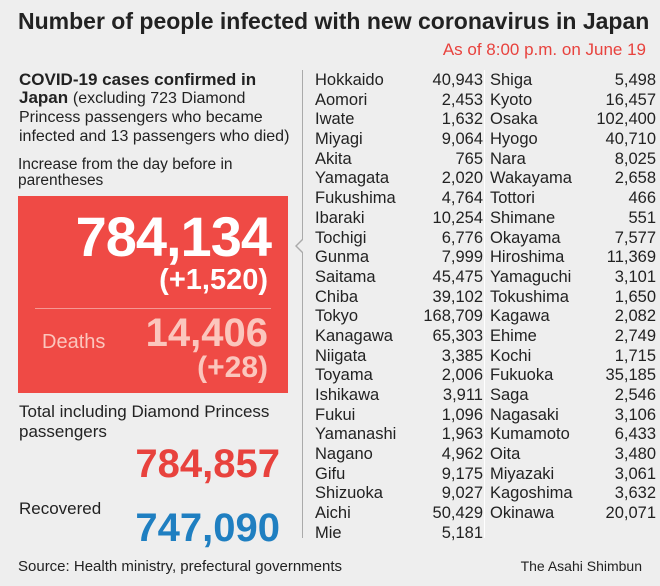 The width and height of the screenshot is (660, 586). What do you see at coordinates (635, 355) in the screenshot?
I see `case-count: 1,715` at bounding box center [635, 355].